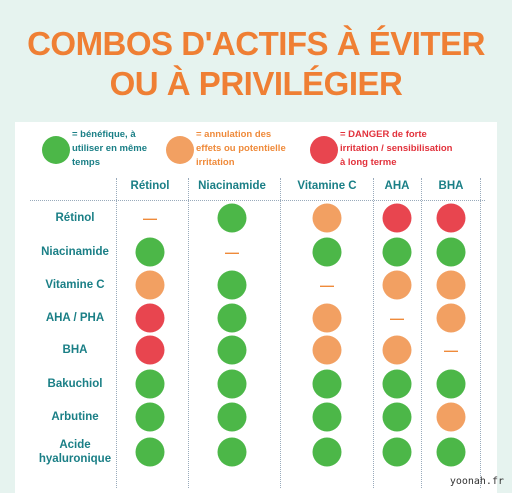 The height and width of the screenshot is (493, 512). What do you see at coordinates (397, 186) in the screenshot?
I see `column-header: AHA` at bounding box center [397, 186].